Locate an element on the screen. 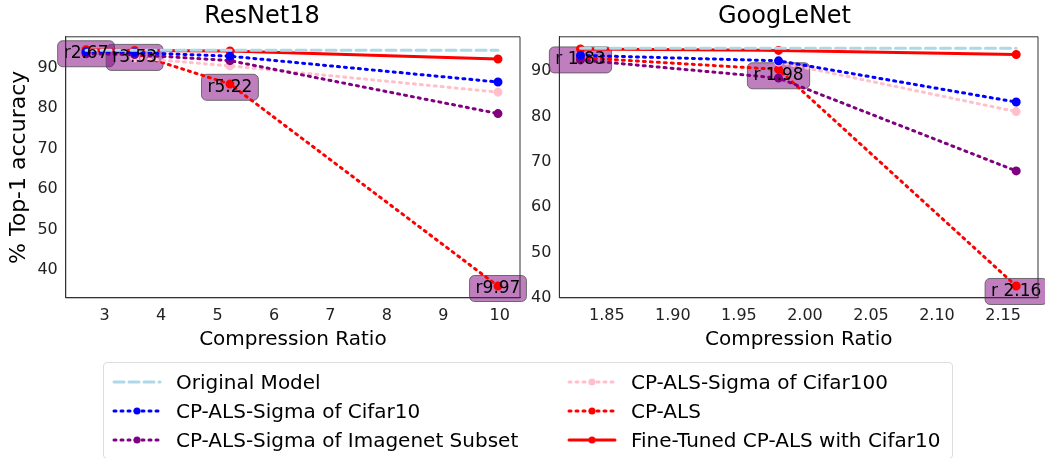  x-tick-label: 1.90 is located at coordinates (673, 314).